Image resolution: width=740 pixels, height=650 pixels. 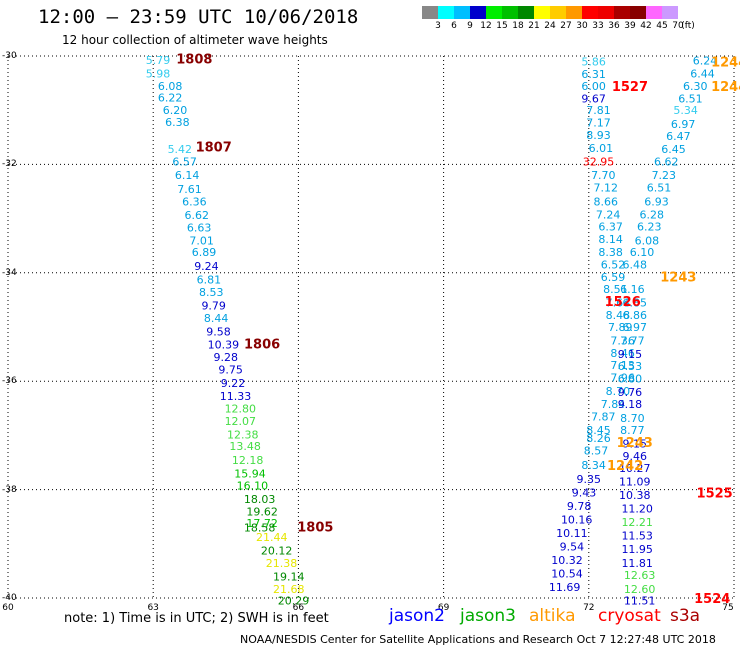 I want to click on wave-height-value: 9.54, so click(x=572, y=547).